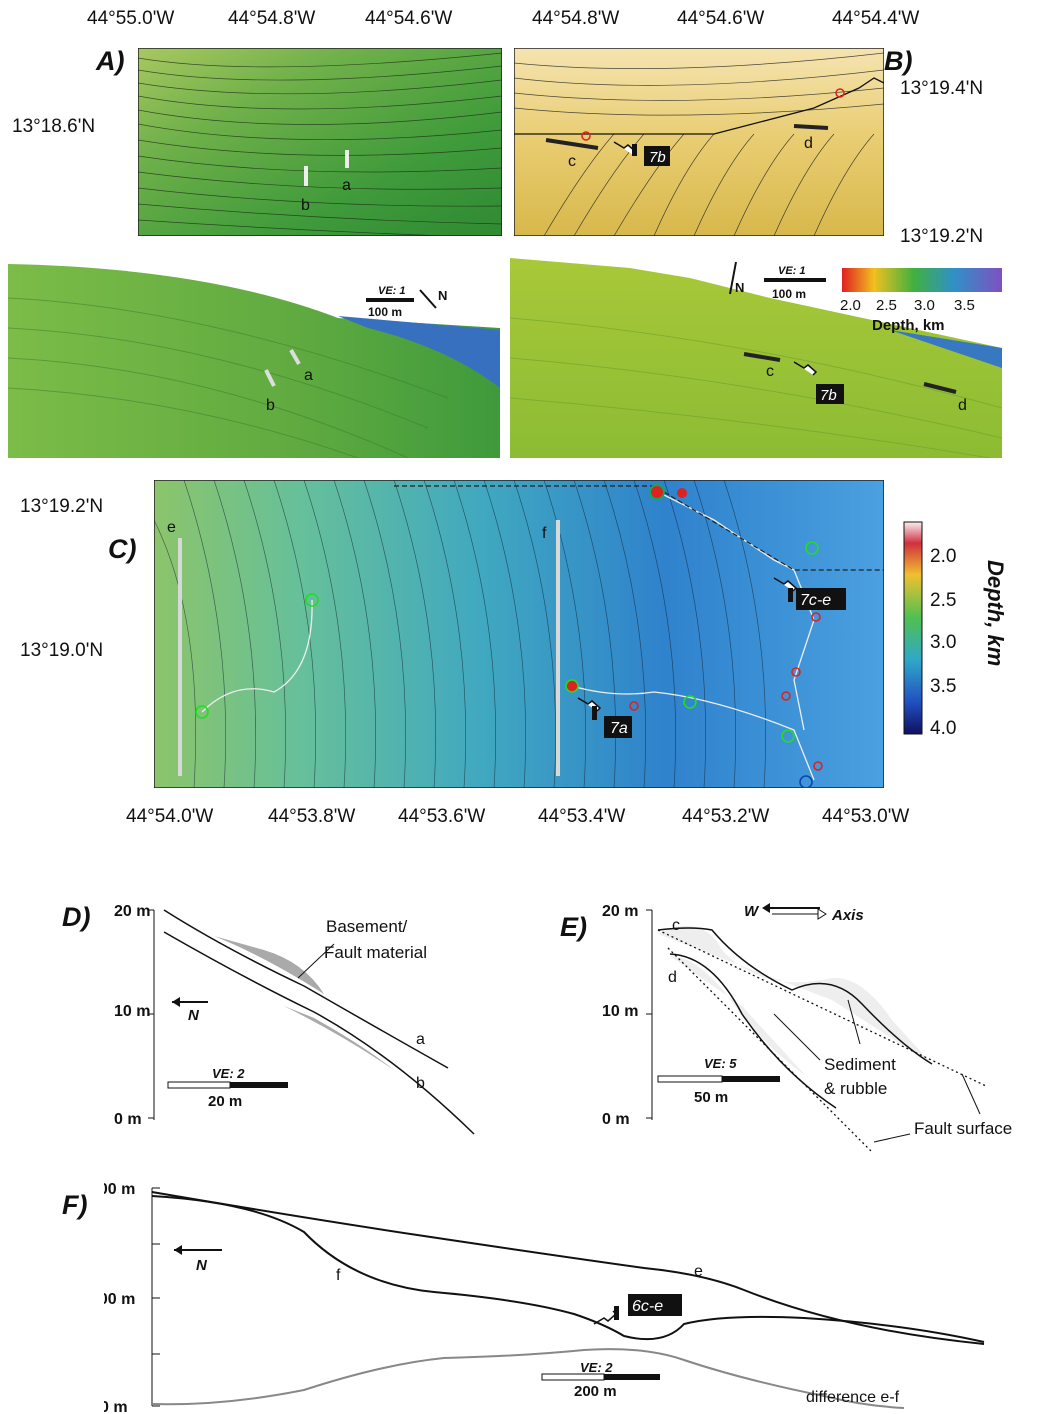 The width and height of the screenshot is (1038, 1414). Describe the element at coordinates (924, 305) in the screenshot. I see `colorbar-top-tick-2: 3.0` at that location.